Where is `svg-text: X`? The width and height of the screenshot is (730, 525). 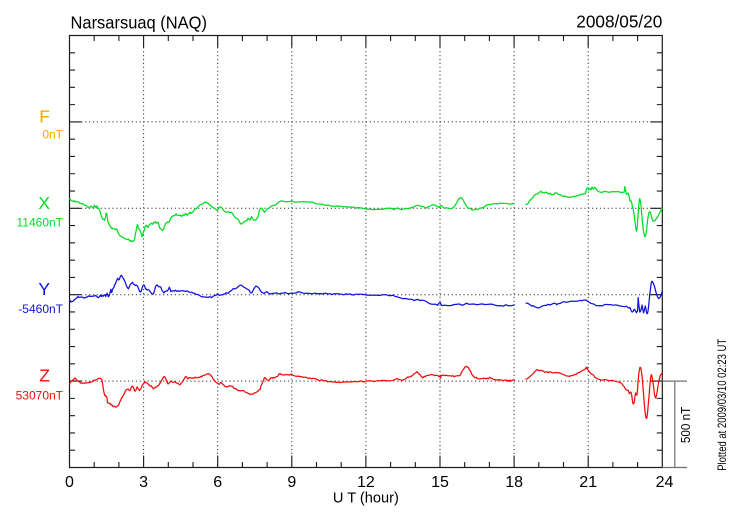
svg-text: X is located at coordinates (44, 203).